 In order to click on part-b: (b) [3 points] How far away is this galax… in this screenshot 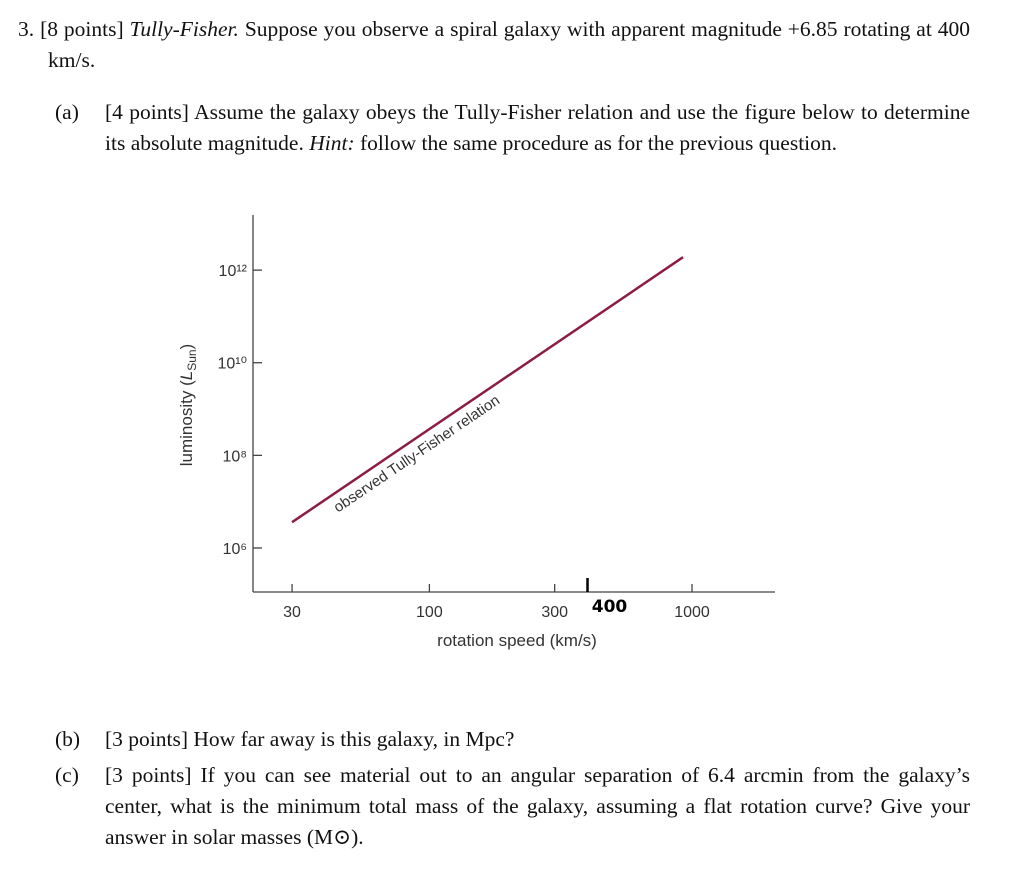, I will do `click(512, 739)`.